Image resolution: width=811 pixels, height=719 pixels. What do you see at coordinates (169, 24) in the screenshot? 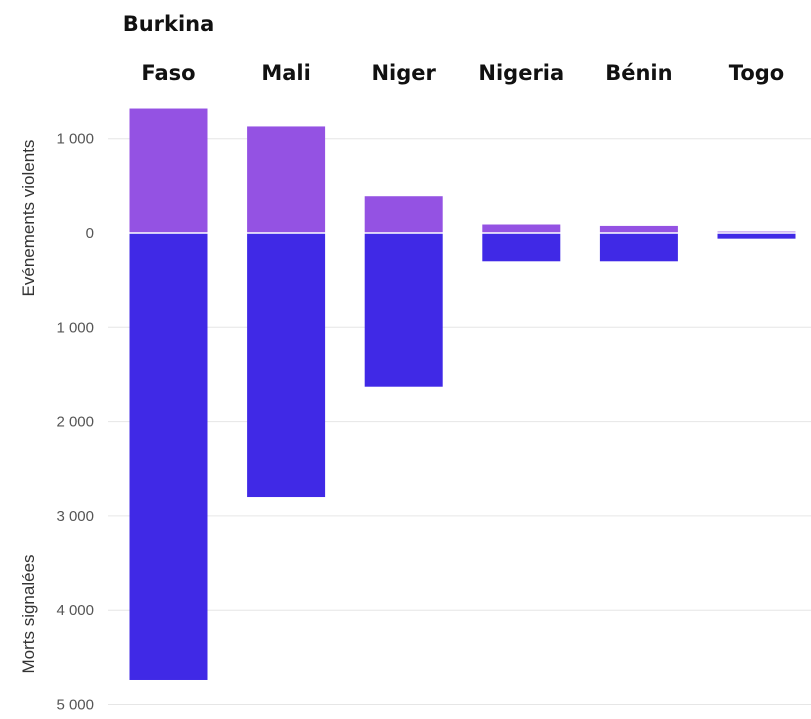
I see `category-label: Burkina` at bounding box center [169, 24].